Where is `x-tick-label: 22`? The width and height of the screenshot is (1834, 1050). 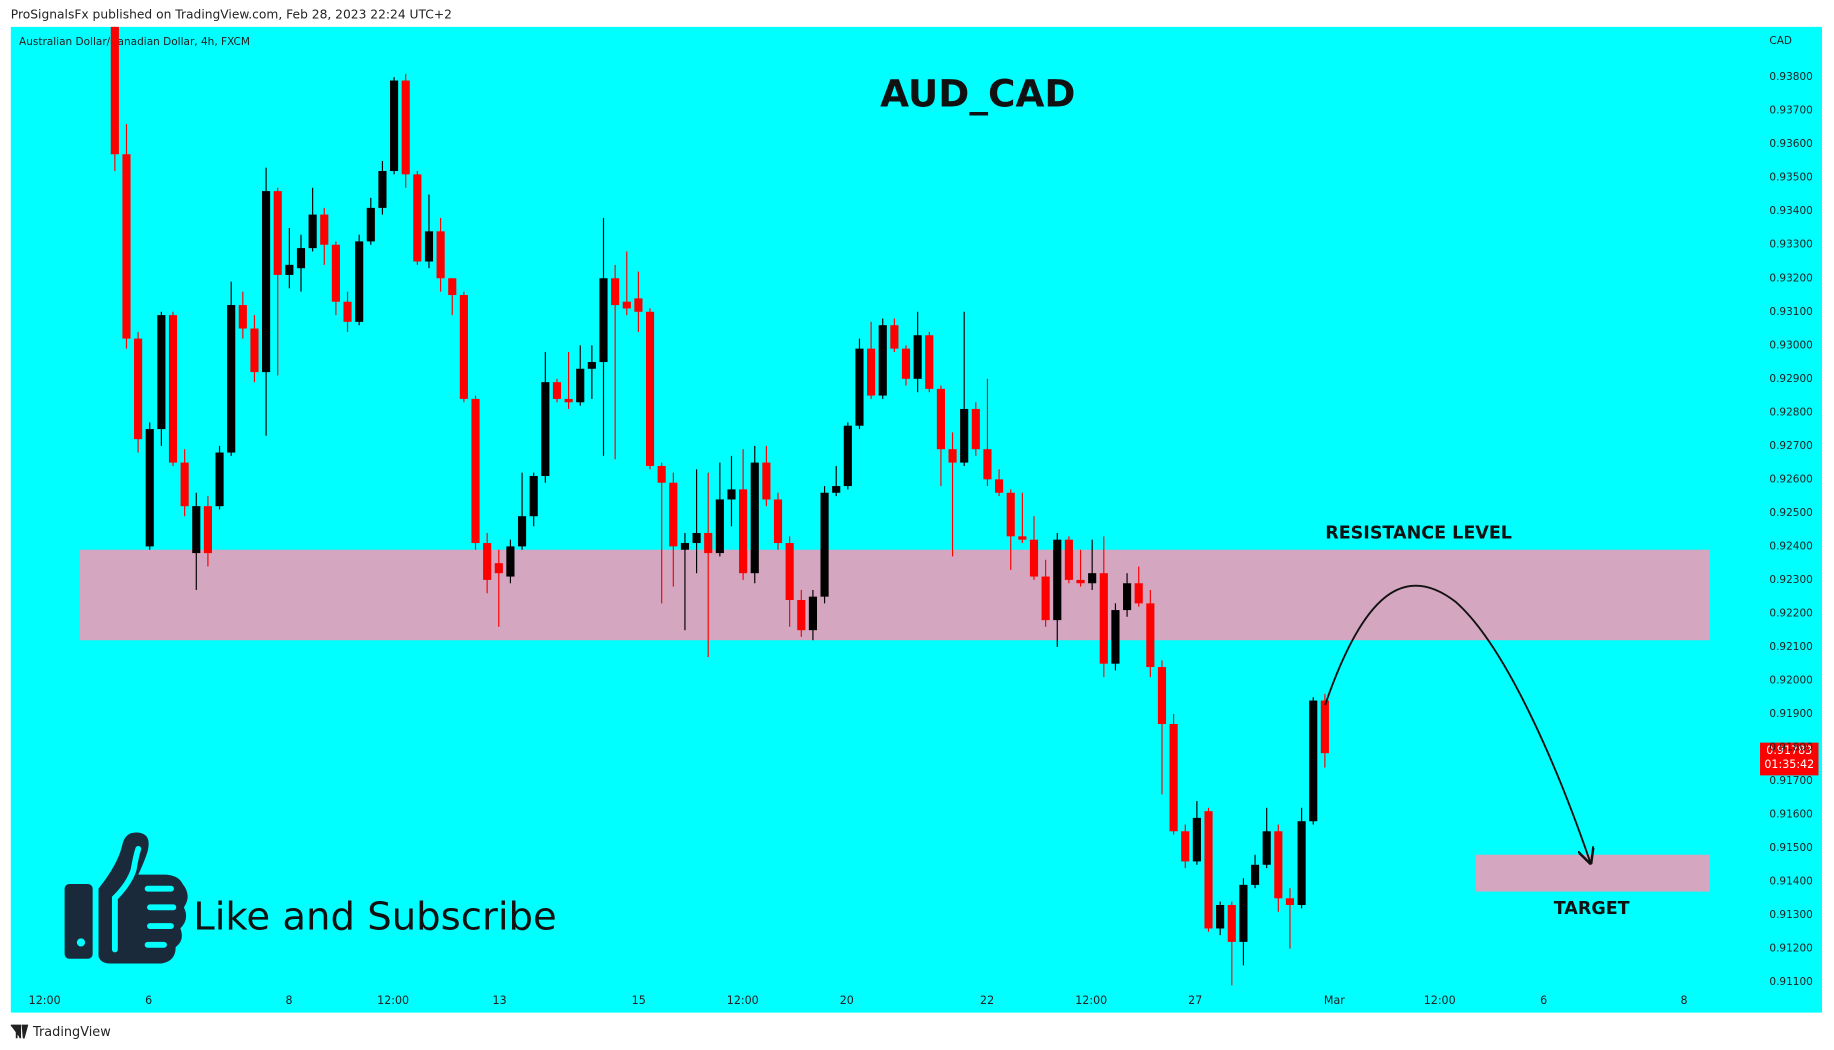 x-tick-label: 22 is located at coordinates (987, 1000).